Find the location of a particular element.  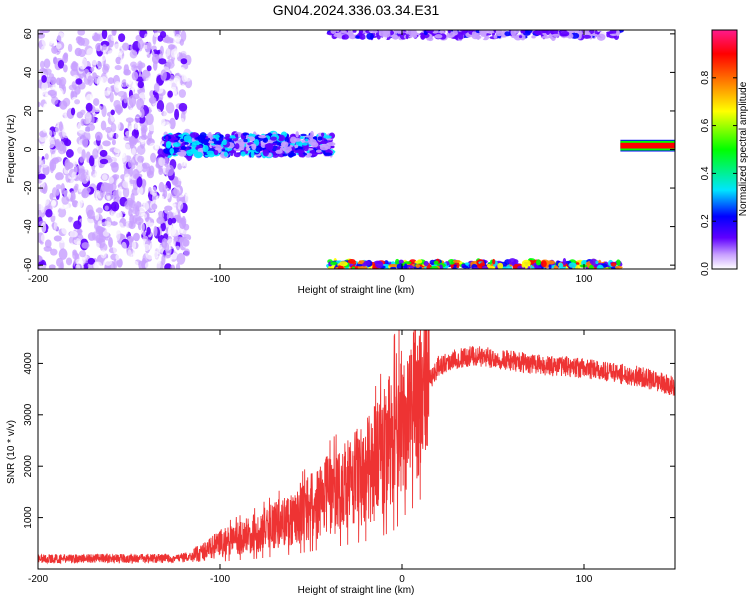

spectrogram-y-tick-label: 20 is located at coordinates (28, 111).